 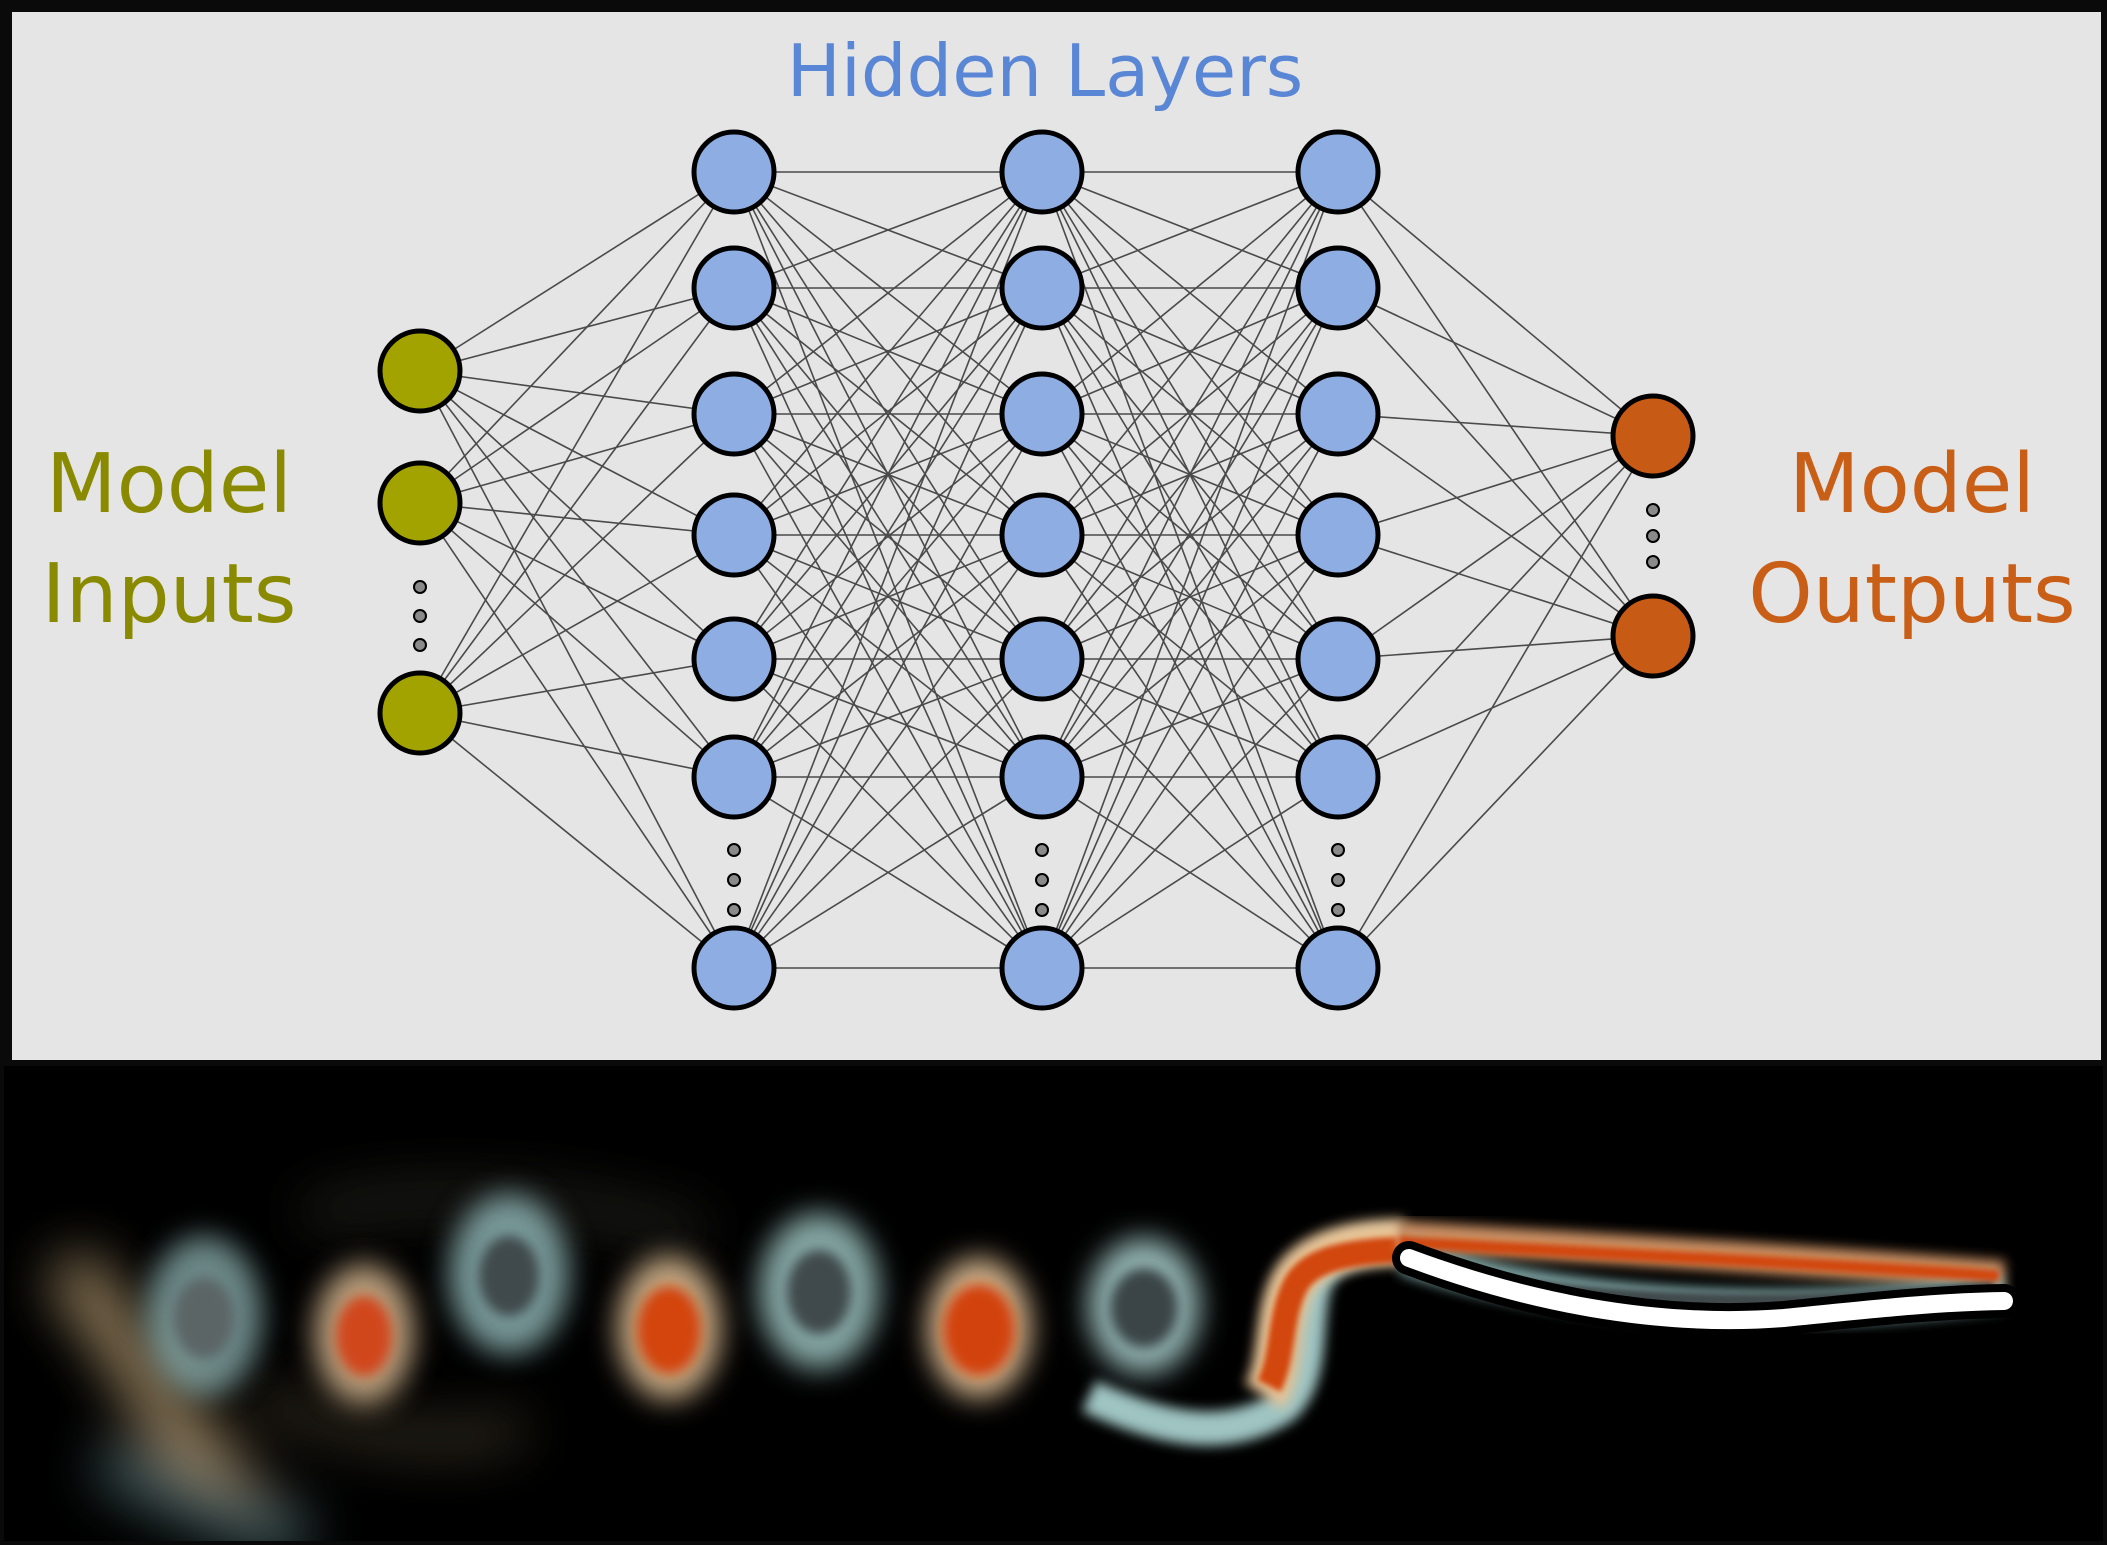 What do you see at coordinates (1706, 1289) in the screenshot?
I see `swimmer-body` at bounding box center [1706, 1289].